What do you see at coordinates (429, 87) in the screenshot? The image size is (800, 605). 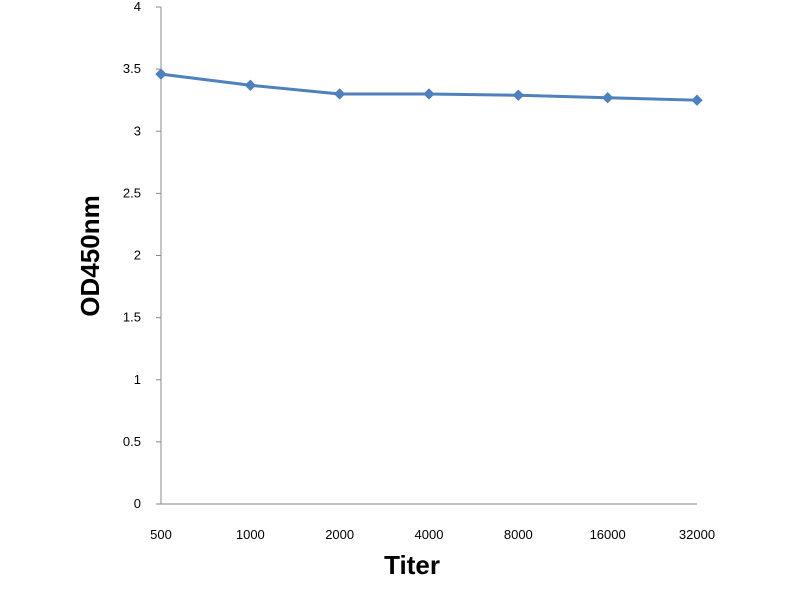 I see `series` at bounding box center [429, 87].